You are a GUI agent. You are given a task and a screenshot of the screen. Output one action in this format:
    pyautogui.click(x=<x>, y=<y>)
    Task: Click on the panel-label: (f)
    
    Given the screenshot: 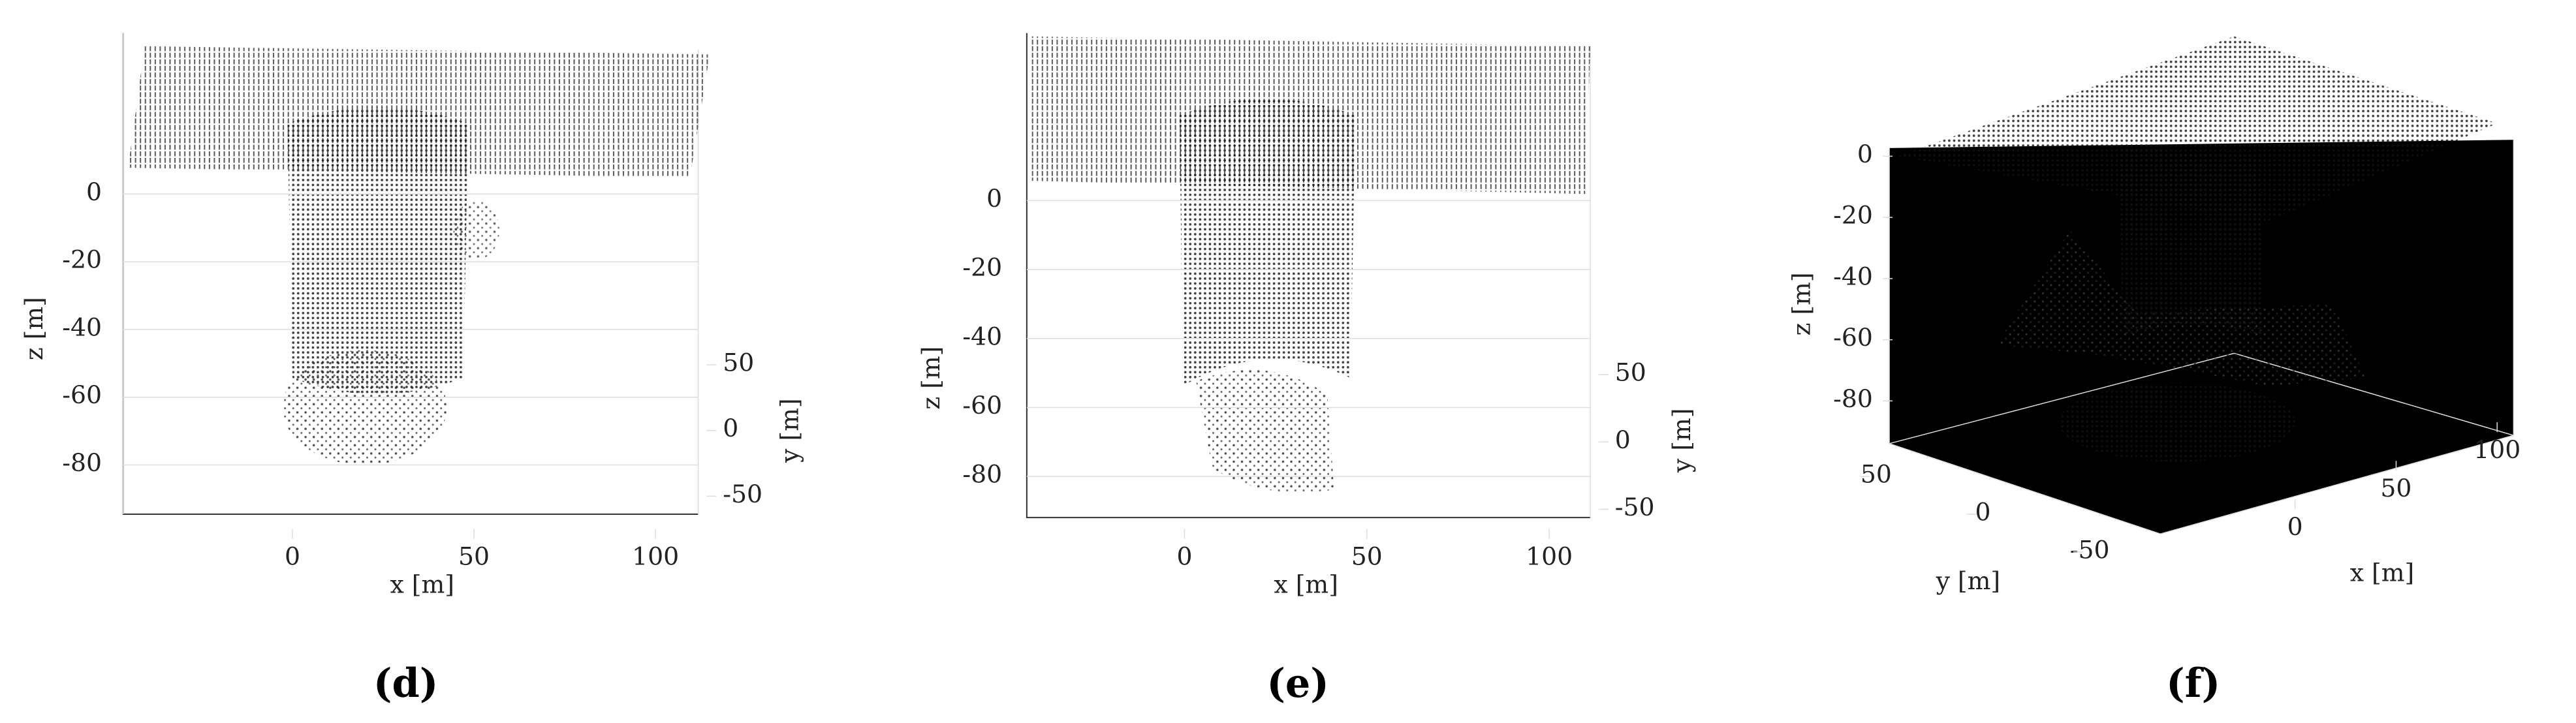 What is the action you would take?
    pyautogui.click(x=2193, y=683)
    